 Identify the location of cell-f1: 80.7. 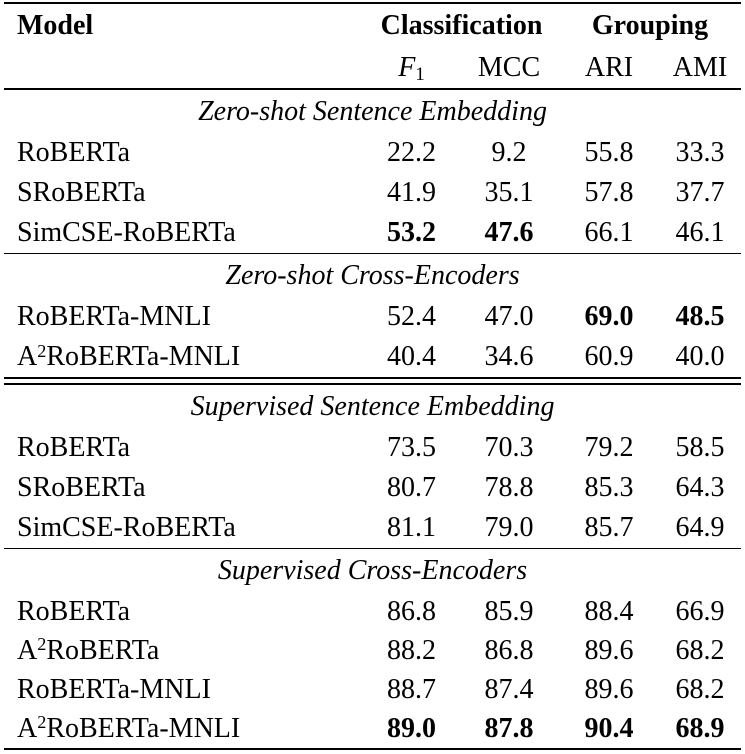
(411, 487).